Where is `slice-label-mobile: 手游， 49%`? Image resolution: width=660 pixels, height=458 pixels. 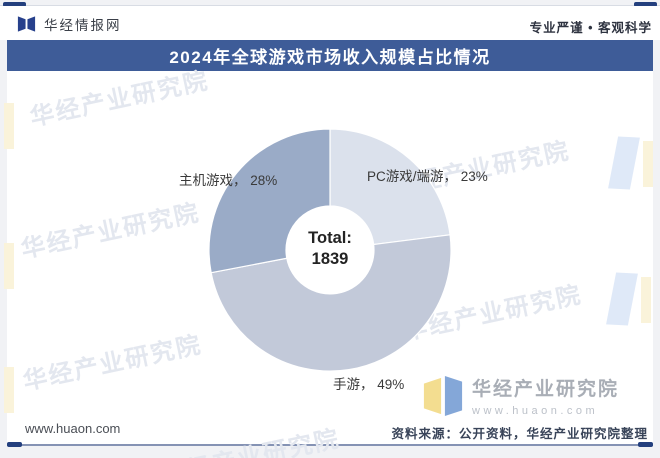 slice-label-mobile: 手游， 49% is located at coordinates (369, 384).